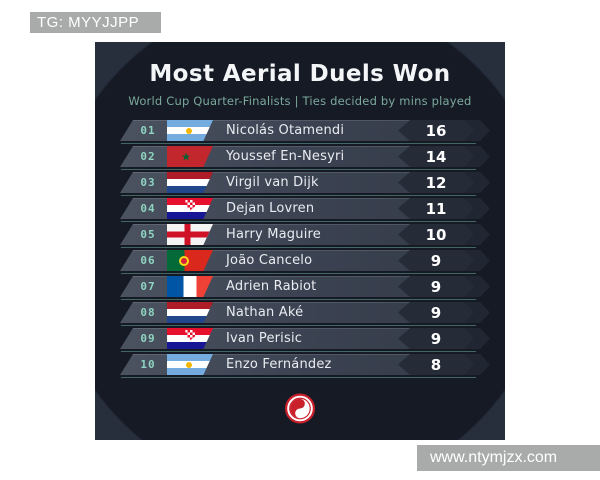 The width and height of the screenshot is (600, 480). What do you see at coordinates (300, 408) in the screenshot?
I see `opta-logo-icon` at bounding box center [300, 408].